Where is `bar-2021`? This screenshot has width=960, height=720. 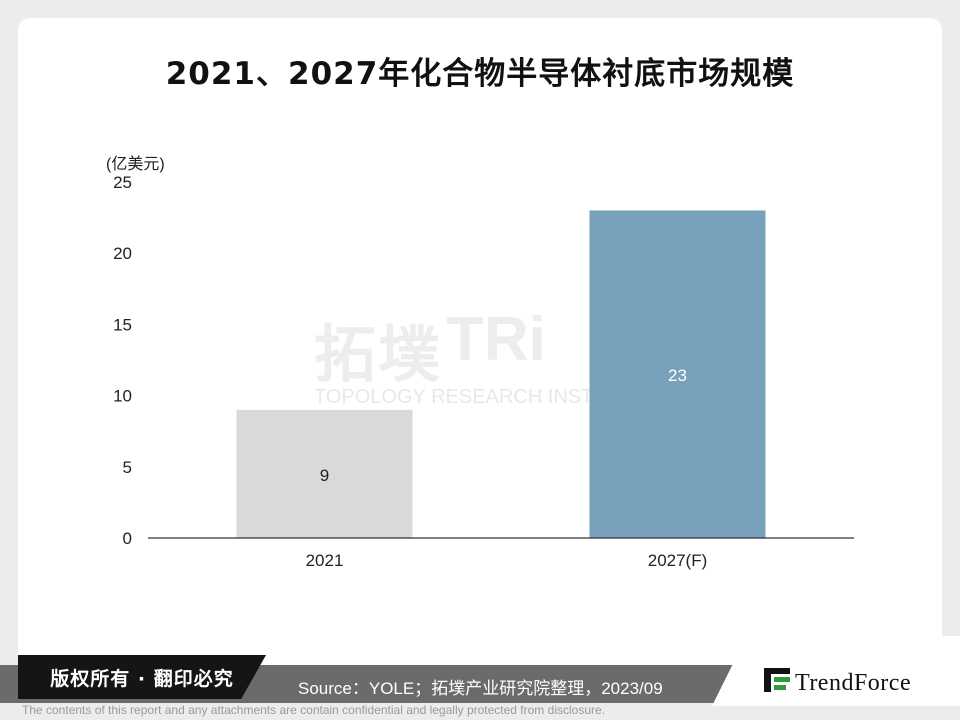 bar-2021 is located at coordinates (324, 473).